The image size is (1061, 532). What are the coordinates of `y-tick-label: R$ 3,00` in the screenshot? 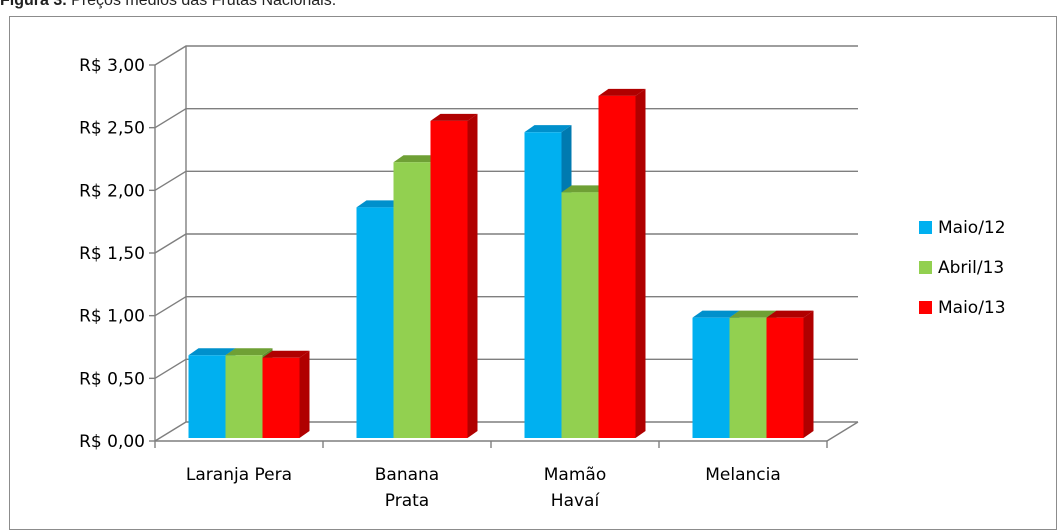 It's located at (112, 66).